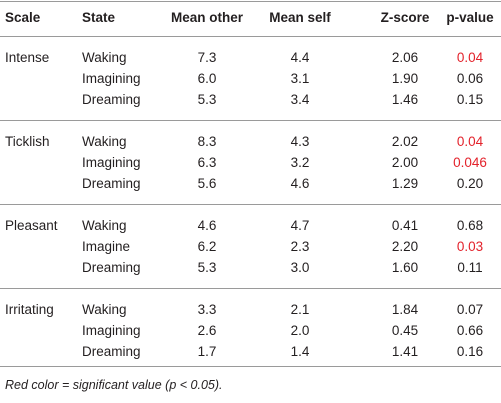 The width and height of the screenshot is (501, 403). Describe the element at coordinates (405, 225) in the screenshot. I see `value-cell: 0.41` at that location.